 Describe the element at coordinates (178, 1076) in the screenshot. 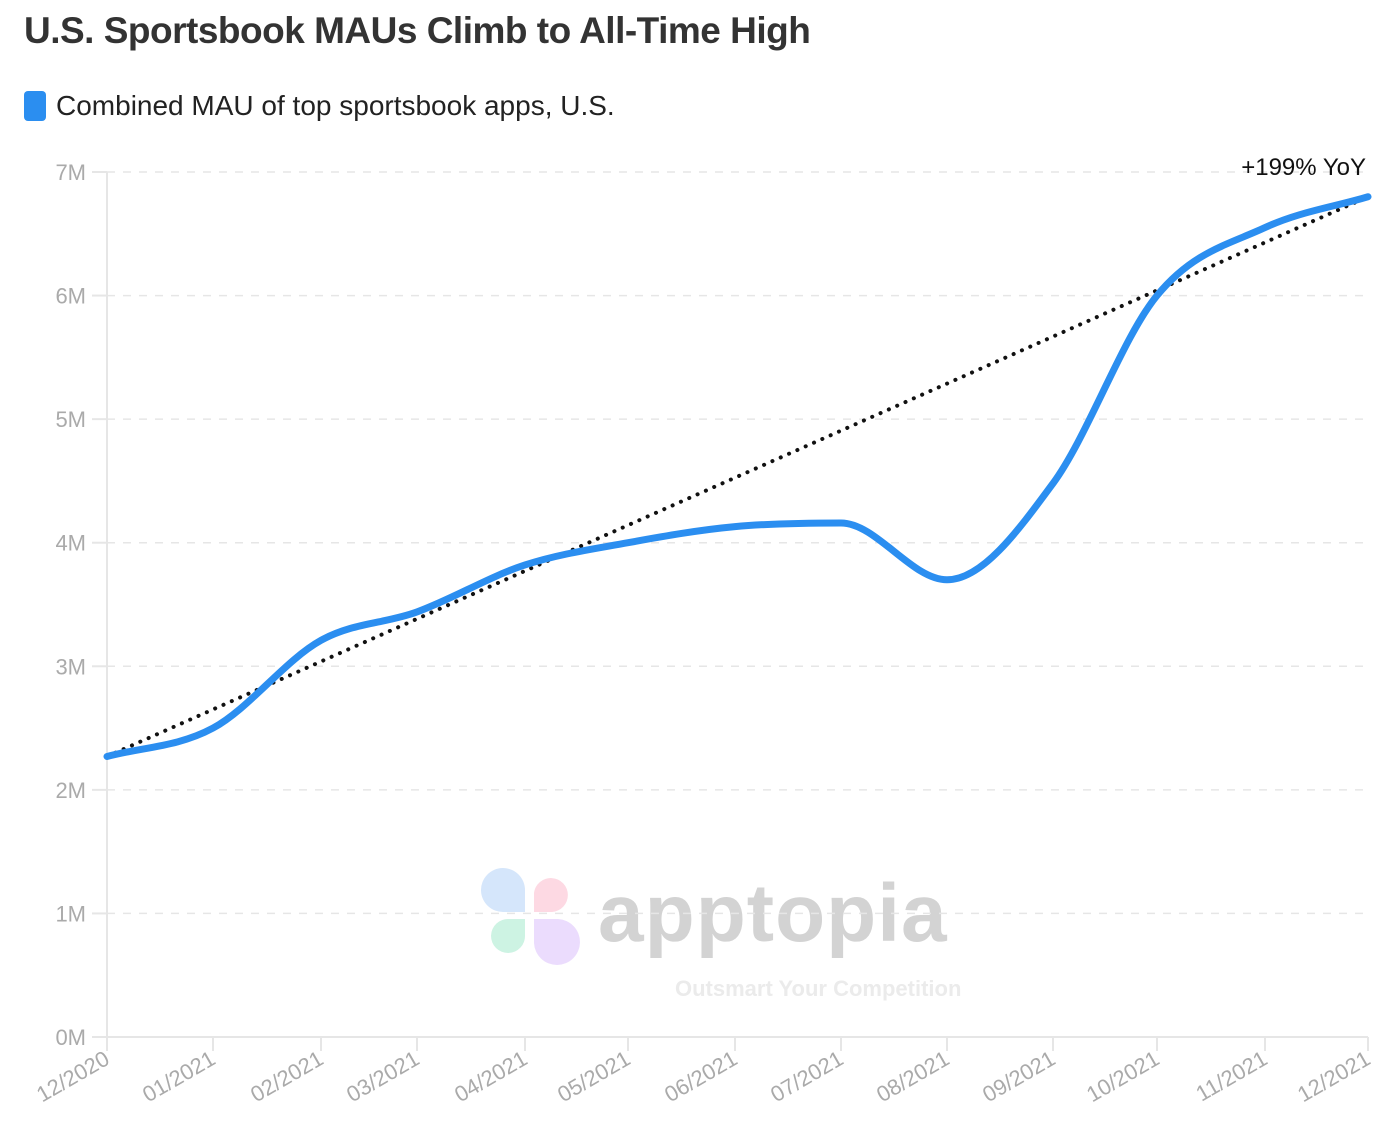

I see `x-tick-label: 01/2021` at that location.